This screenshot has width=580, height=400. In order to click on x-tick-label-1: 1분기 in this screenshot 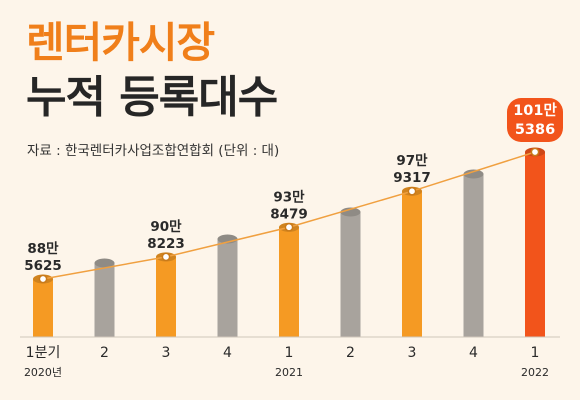, I will do `click(43, 353)`.